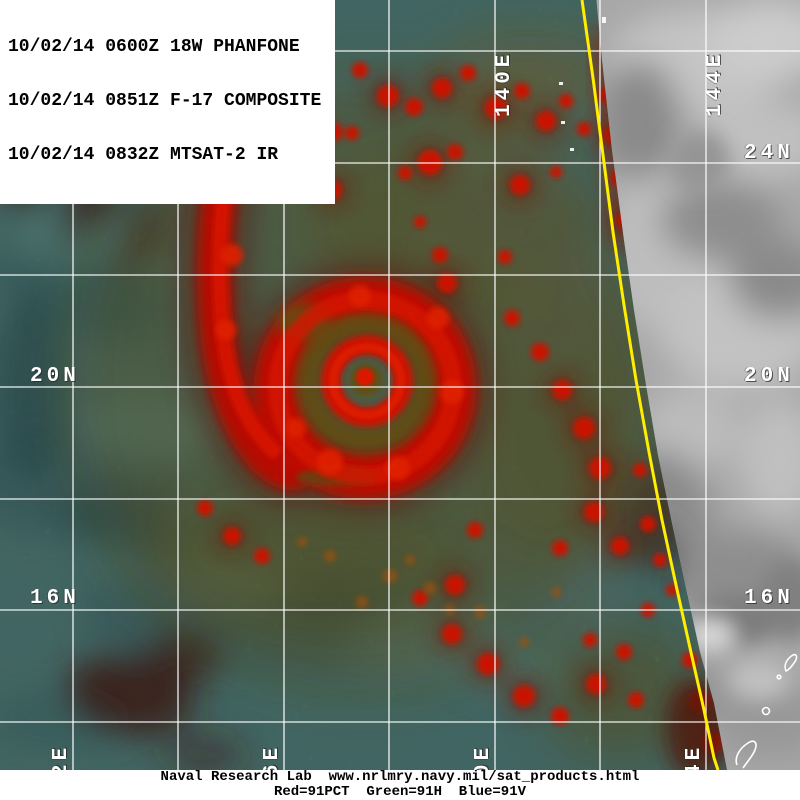 This screenshot has height=800, width=800. I want to click on lat-label-24n-right: 24N, so click(769, 153).